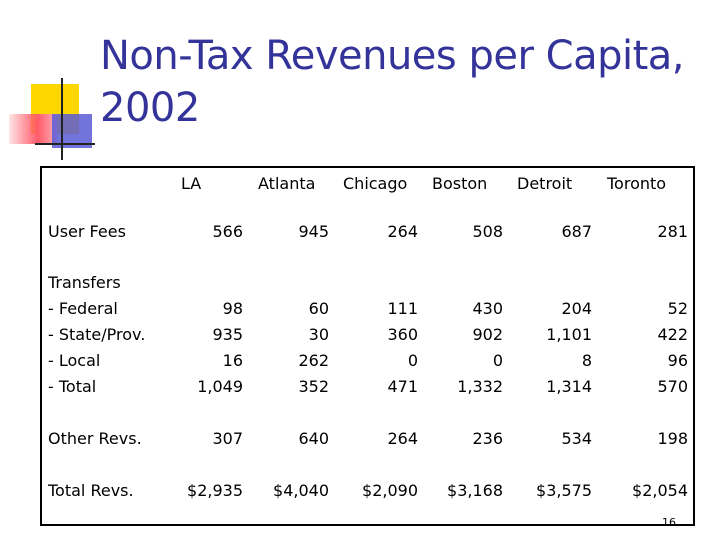 Image resolution: width=720 pixels, height=540 pixels. Describe the element at coordinates (669, 522) in the screenshot. I see `page-number: 16` at that location.